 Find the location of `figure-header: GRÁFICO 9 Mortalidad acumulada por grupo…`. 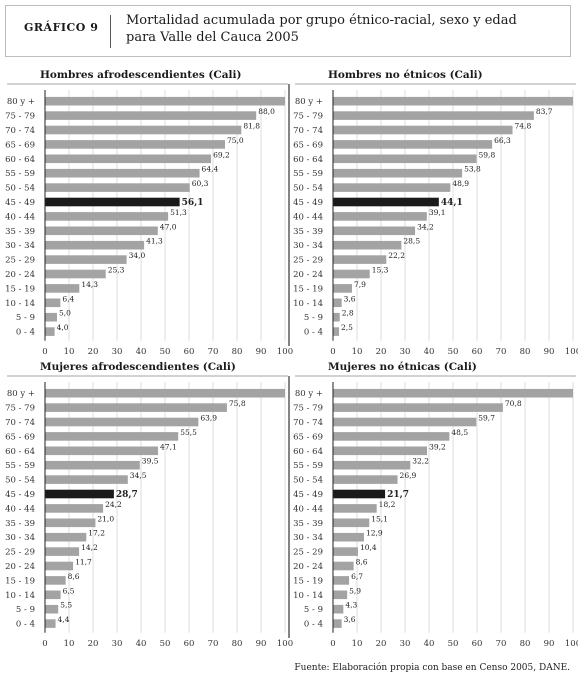

figure-header: GRÁFICO 9 Mortalidad acumulada por grupo… is located at coordinates (288, 31).